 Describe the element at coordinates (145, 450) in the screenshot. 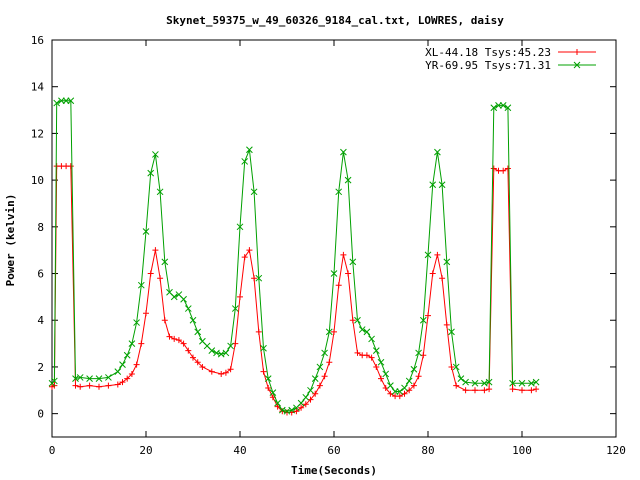

I see `x-tick-label: 20` at that location.